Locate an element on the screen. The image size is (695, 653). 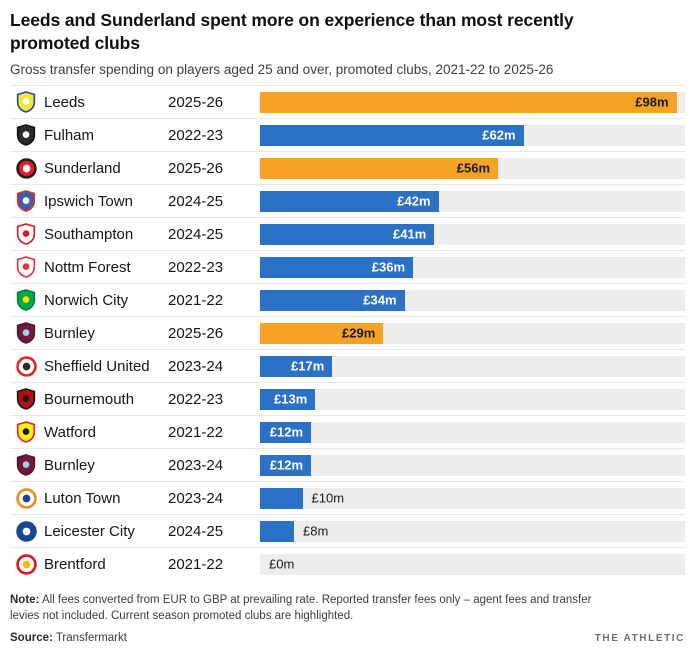
chart-row: Fulham 2022-23 £62m is located at coordinates (347, 134).